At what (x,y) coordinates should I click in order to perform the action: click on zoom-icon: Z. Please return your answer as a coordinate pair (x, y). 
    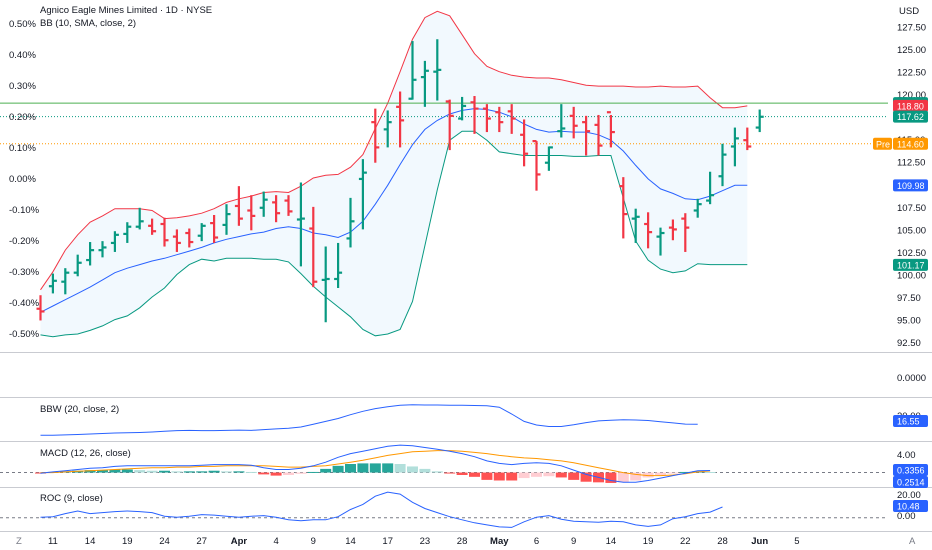
    Looking at the image, I should click on (19, 541).